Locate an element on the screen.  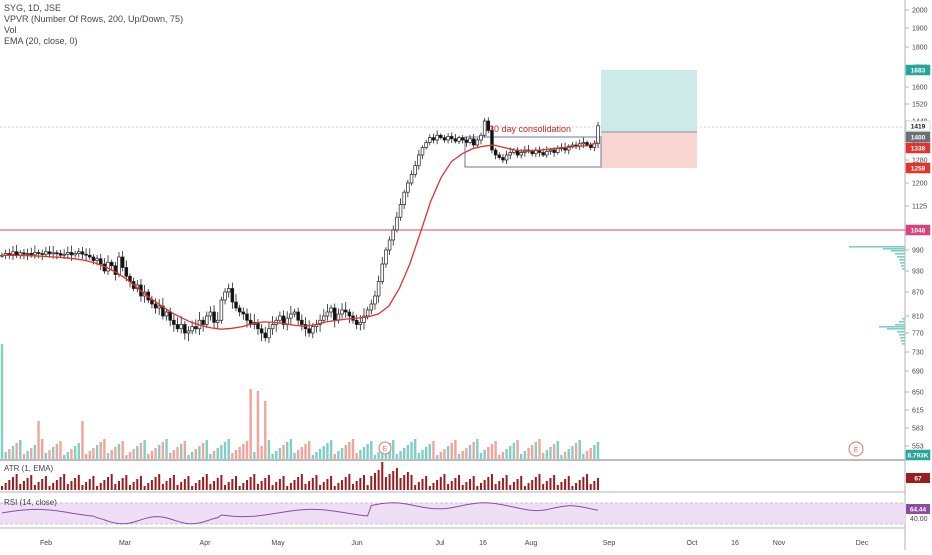
price-badge: 1258 is located at coordinates (918, 168).